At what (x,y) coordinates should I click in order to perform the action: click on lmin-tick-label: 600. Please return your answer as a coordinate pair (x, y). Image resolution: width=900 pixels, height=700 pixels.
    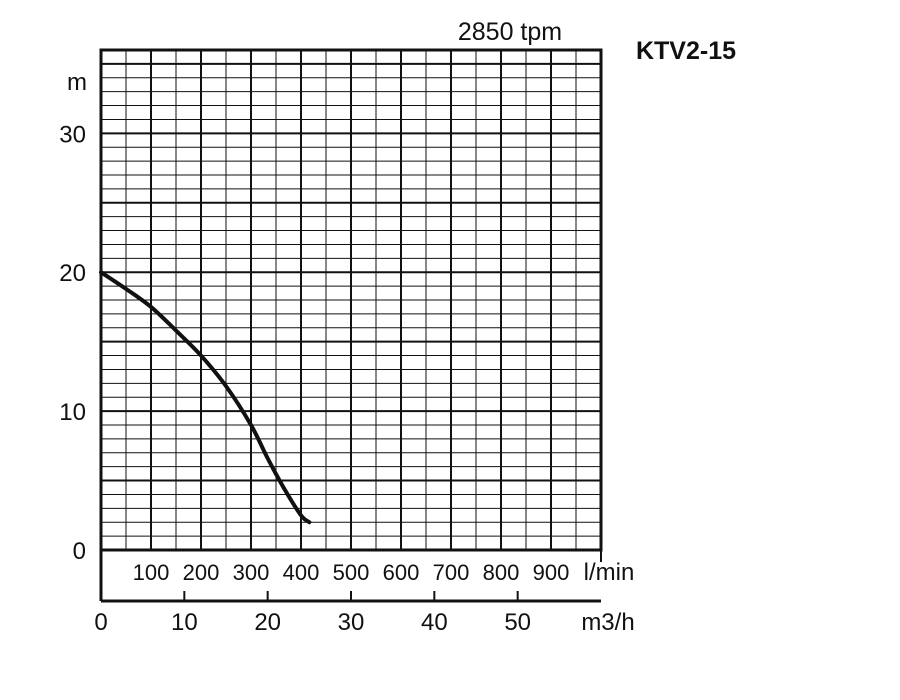
    Looking at the image, I should click on (401, 572).